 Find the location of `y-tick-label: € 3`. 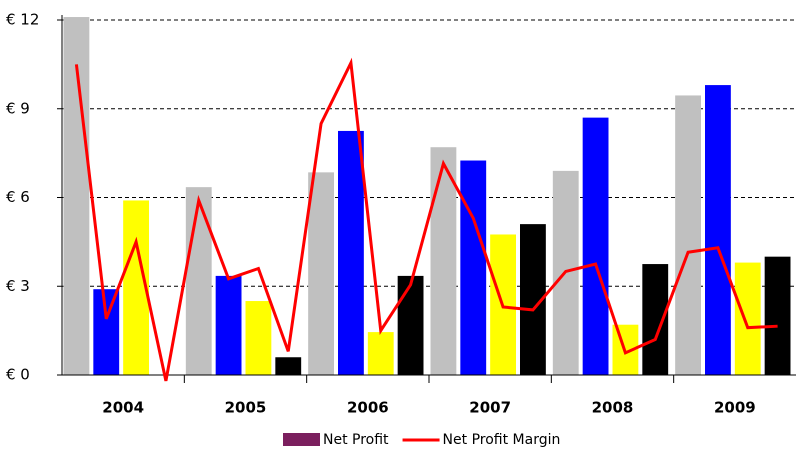

y-tick-label: € 3 is located at coordinates (18, 286).